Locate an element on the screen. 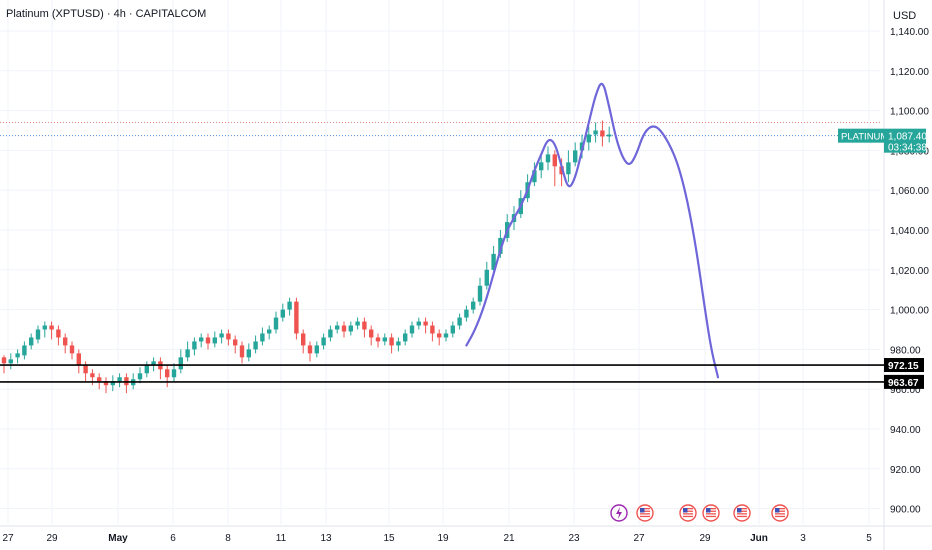  x-tick-label: 15 is located at coordinates (389, 538).